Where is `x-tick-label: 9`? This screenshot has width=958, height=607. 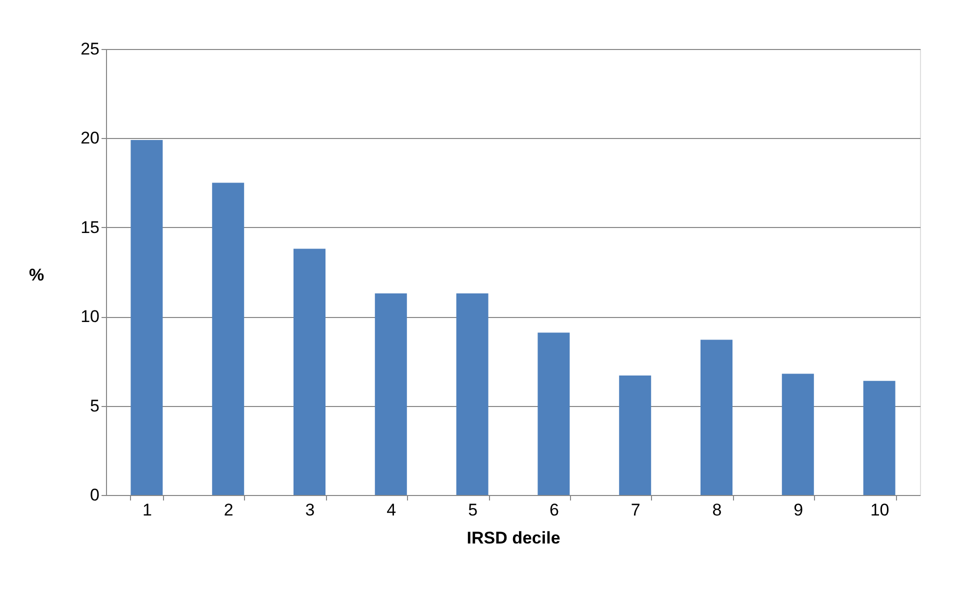
x-tick-label: 9 is located at coordinates (799, 510).